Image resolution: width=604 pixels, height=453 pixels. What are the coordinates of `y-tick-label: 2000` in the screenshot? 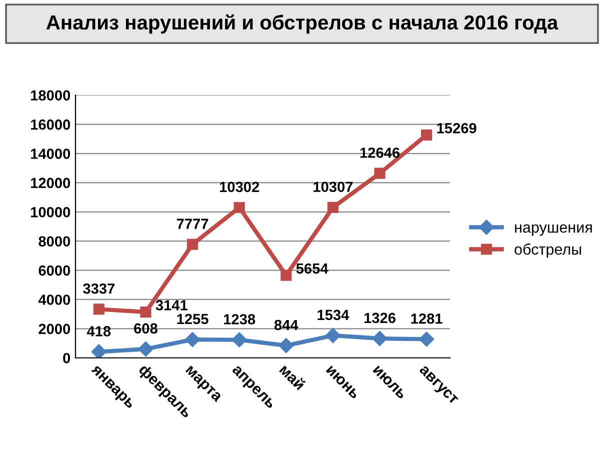 It's located at (54, 329).